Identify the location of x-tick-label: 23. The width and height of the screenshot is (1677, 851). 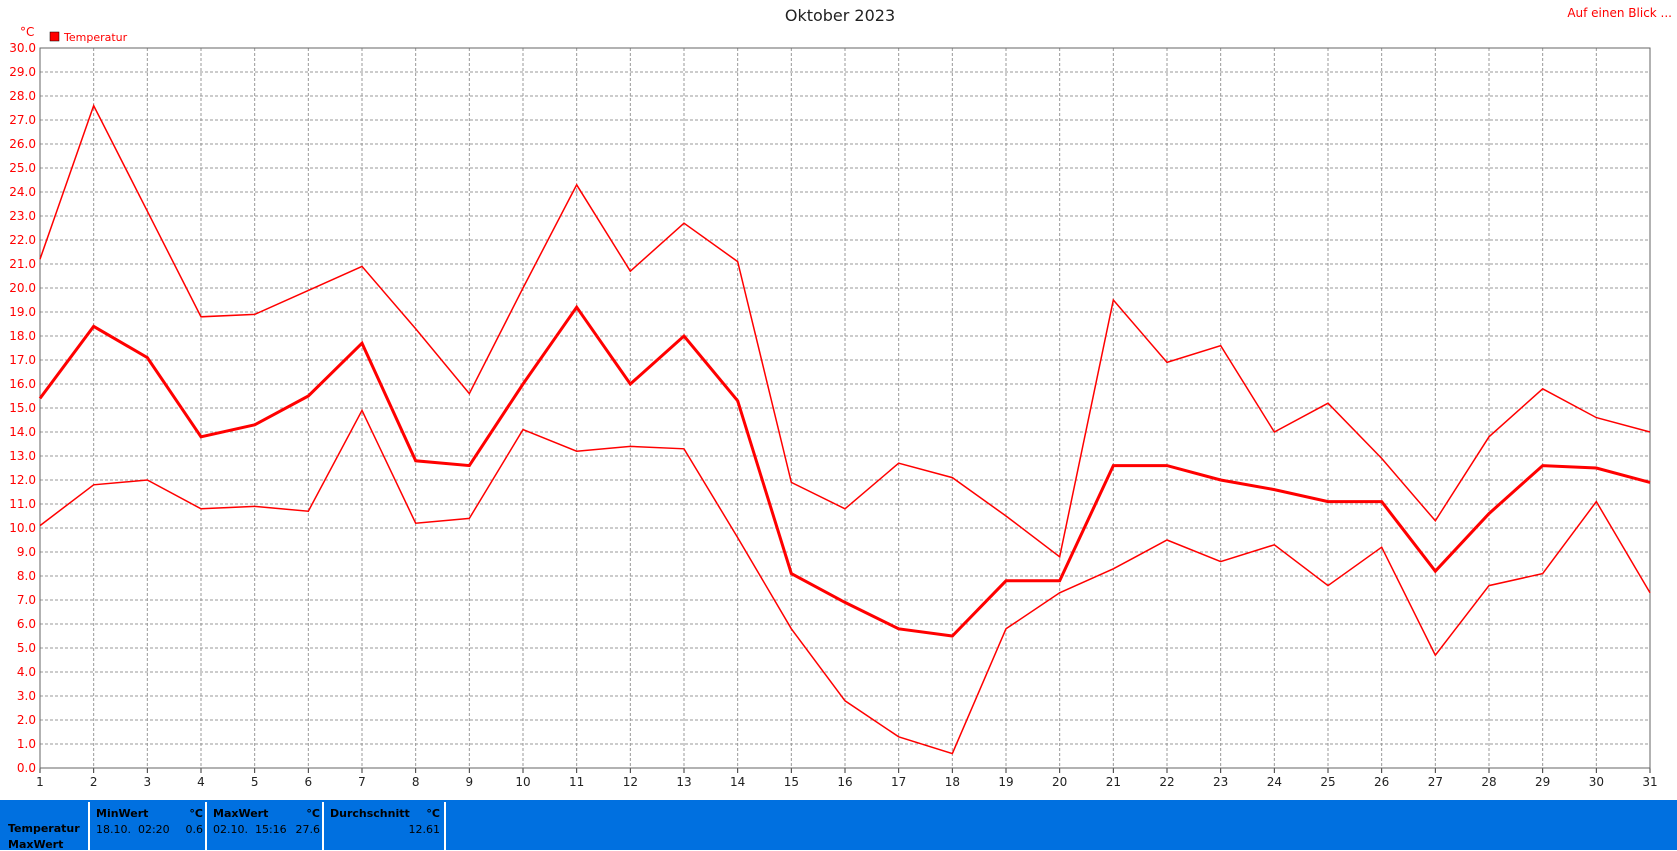
(1220, 782).